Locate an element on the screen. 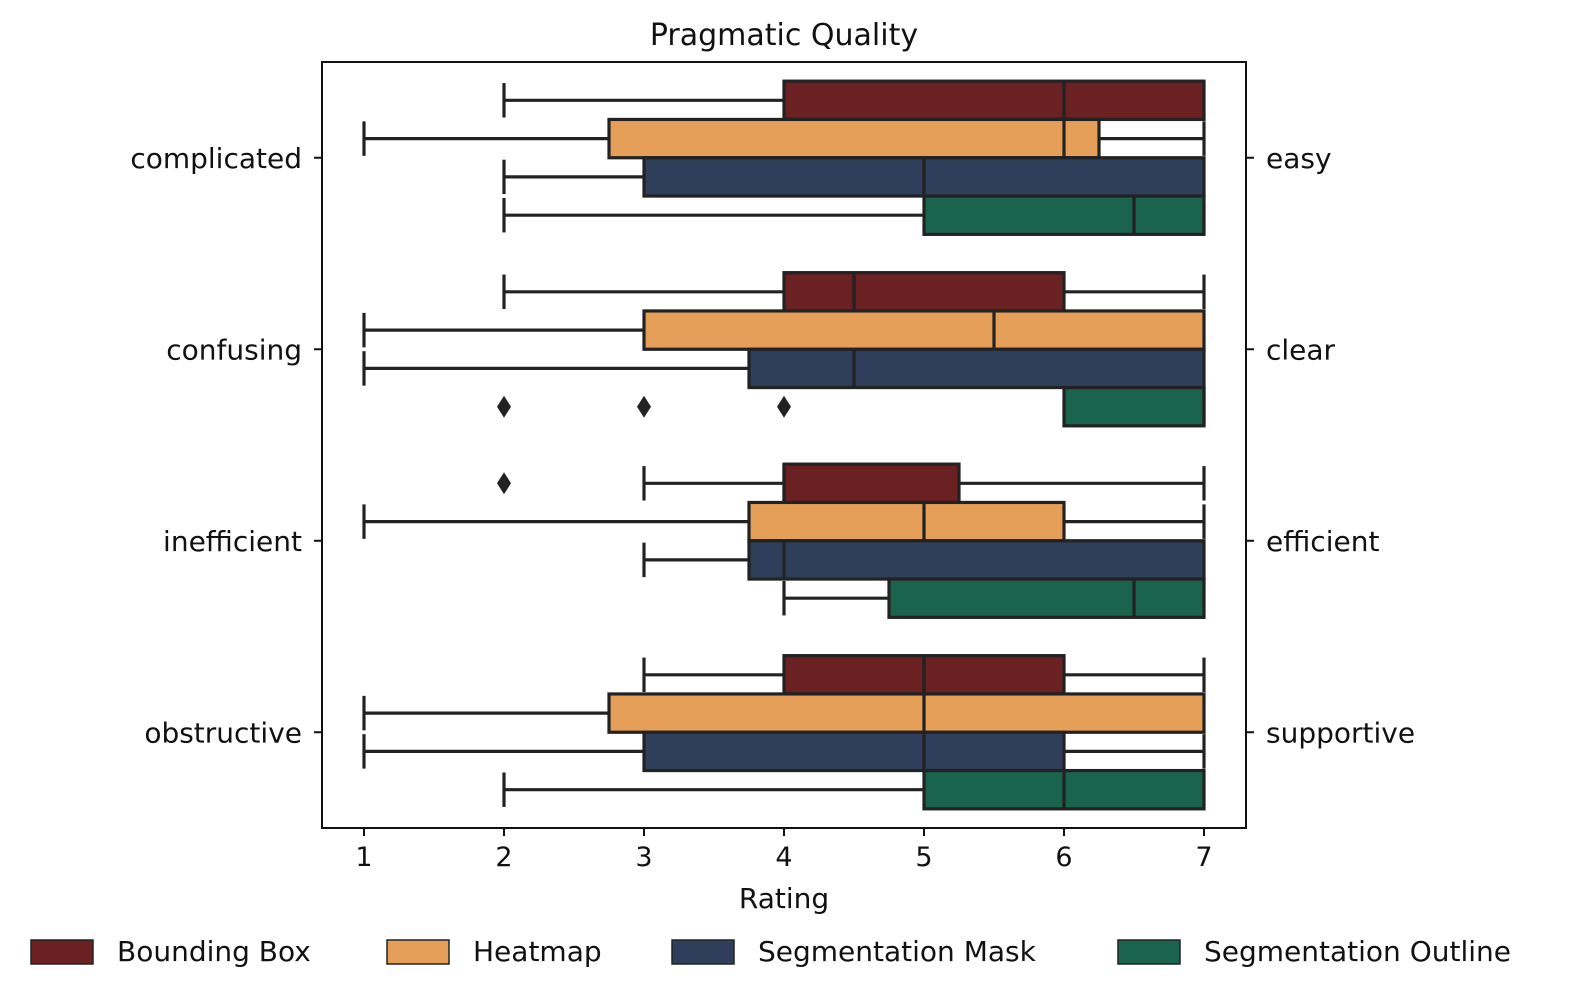  y-tick-label-left: obstructive is located at coordinates (223, 732).